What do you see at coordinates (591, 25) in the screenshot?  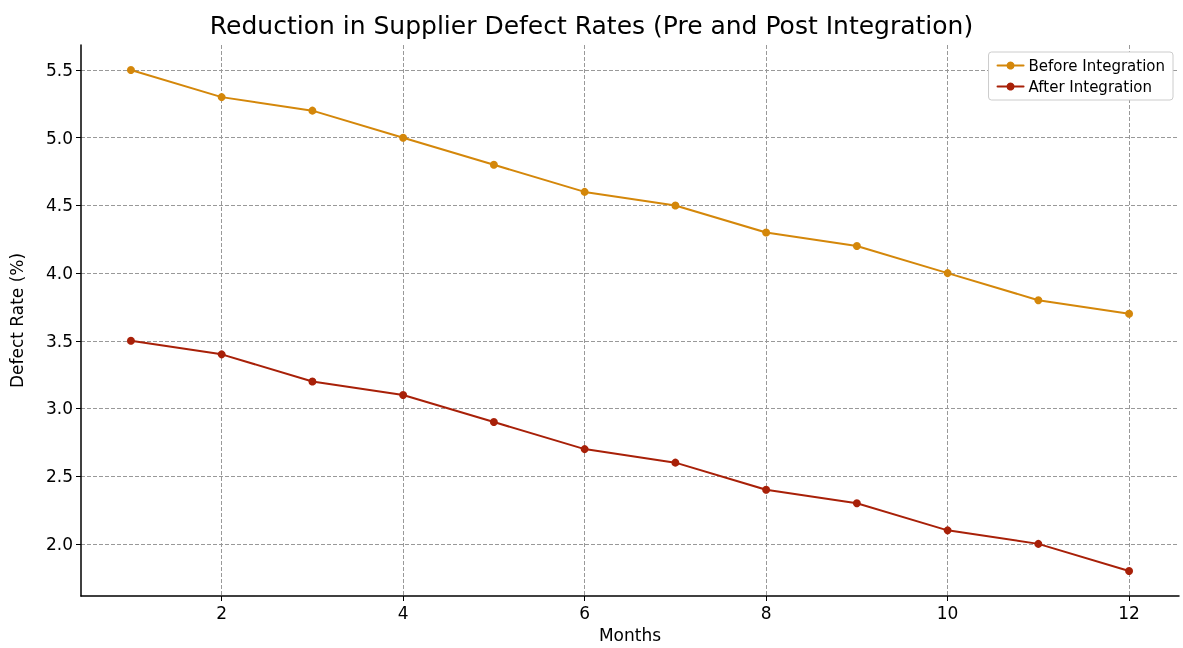 I see `chart-title: Reduction in Supplier Defect Rates (Pre and Post Integration)` at bounding box center [591, 25].